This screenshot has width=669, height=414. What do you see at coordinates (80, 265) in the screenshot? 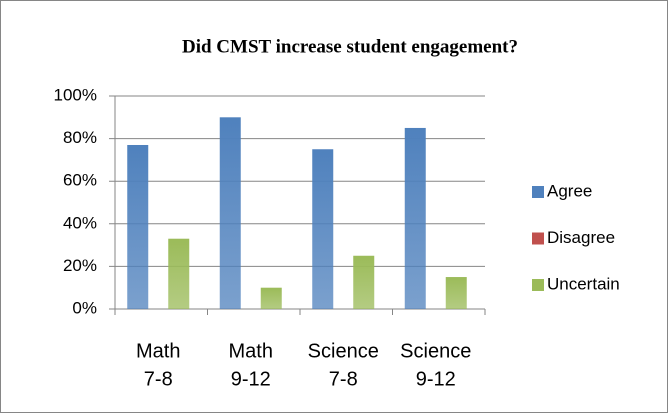
I see `y-tick-label: 20%` at bounding box center [80, 265].